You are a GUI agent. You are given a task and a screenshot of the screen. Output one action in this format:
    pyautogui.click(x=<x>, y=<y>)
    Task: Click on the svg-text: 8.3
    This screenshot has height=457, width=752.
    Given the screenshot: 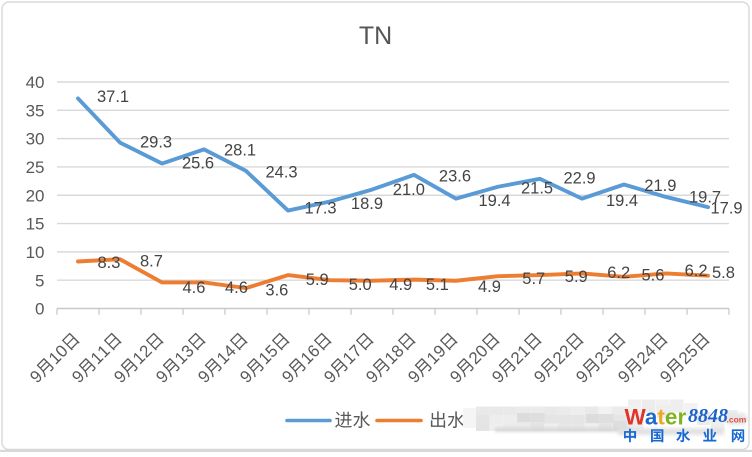 What is the action you would take?
    pyautogui.click(x=109, y=263)
    